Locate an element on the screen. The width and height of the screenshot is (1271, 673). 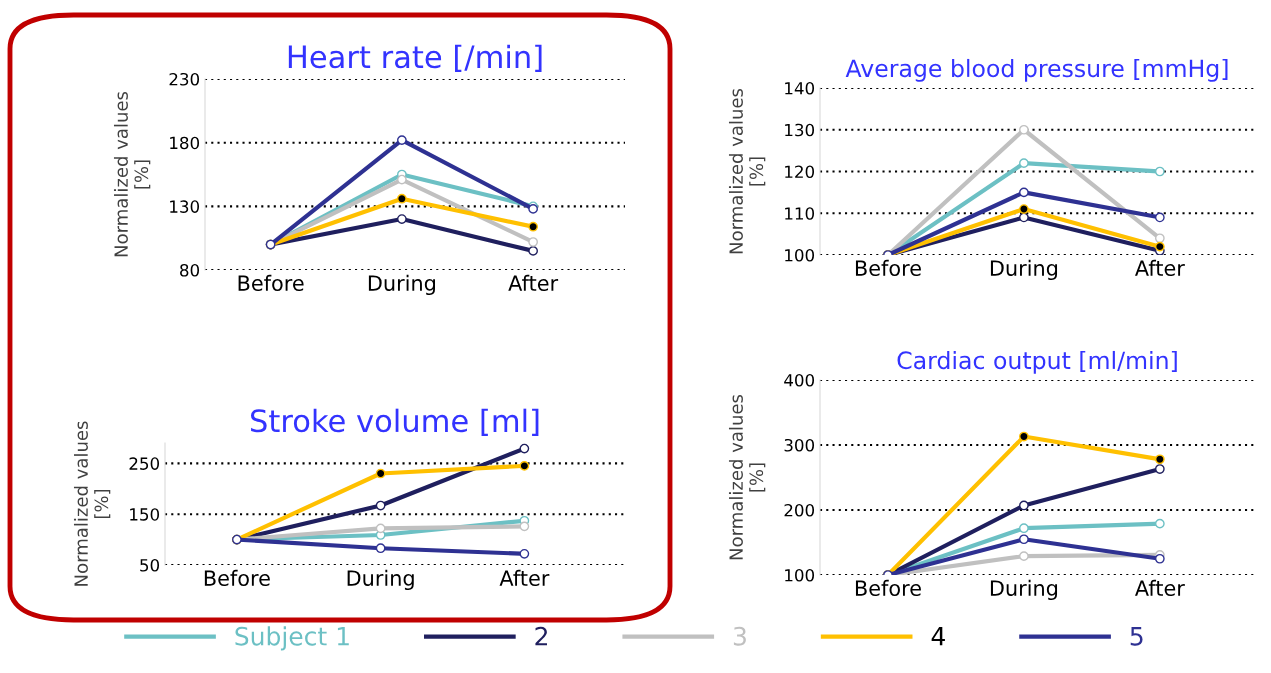
y-tick-label: 140 is located at coordinates (800, 88).